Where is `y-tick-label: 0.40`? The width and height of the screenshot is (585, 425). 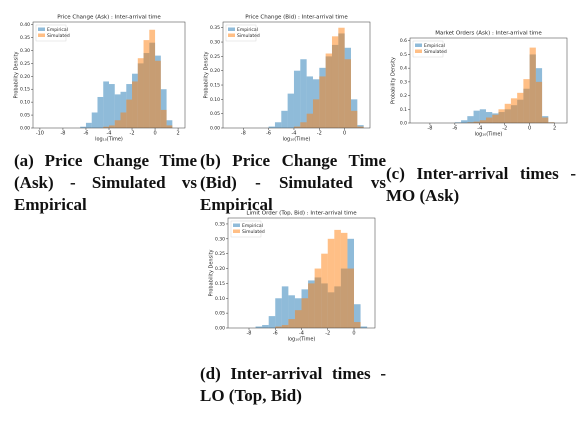
y-tick-label: 0.40 is located at coordinates (25, 25).